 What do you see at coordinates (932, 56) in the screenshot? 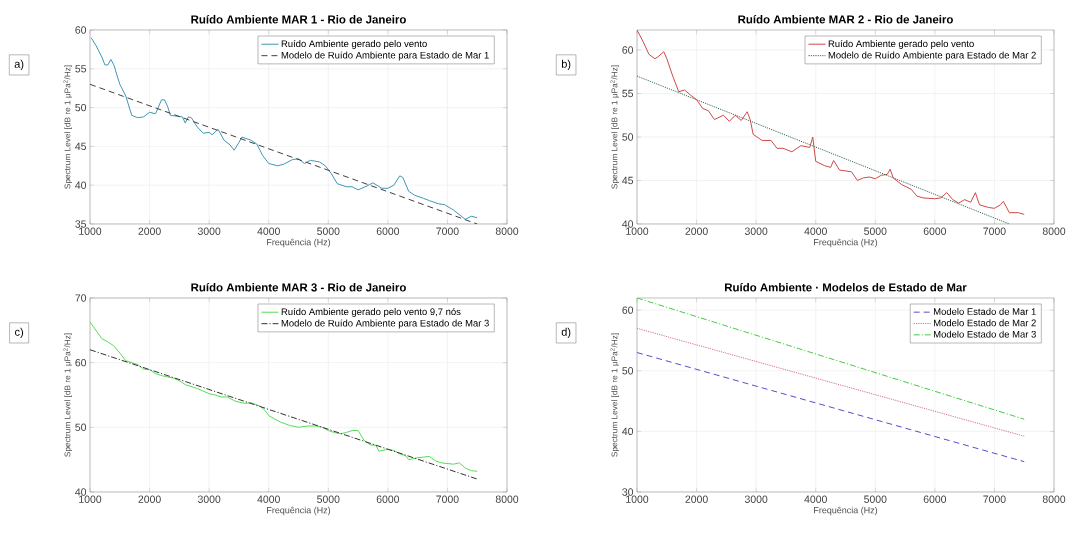
I see `legend-label: Modelo de Ruído Ambiente para Estado de Mar 2` at bounding box center [932, 56].